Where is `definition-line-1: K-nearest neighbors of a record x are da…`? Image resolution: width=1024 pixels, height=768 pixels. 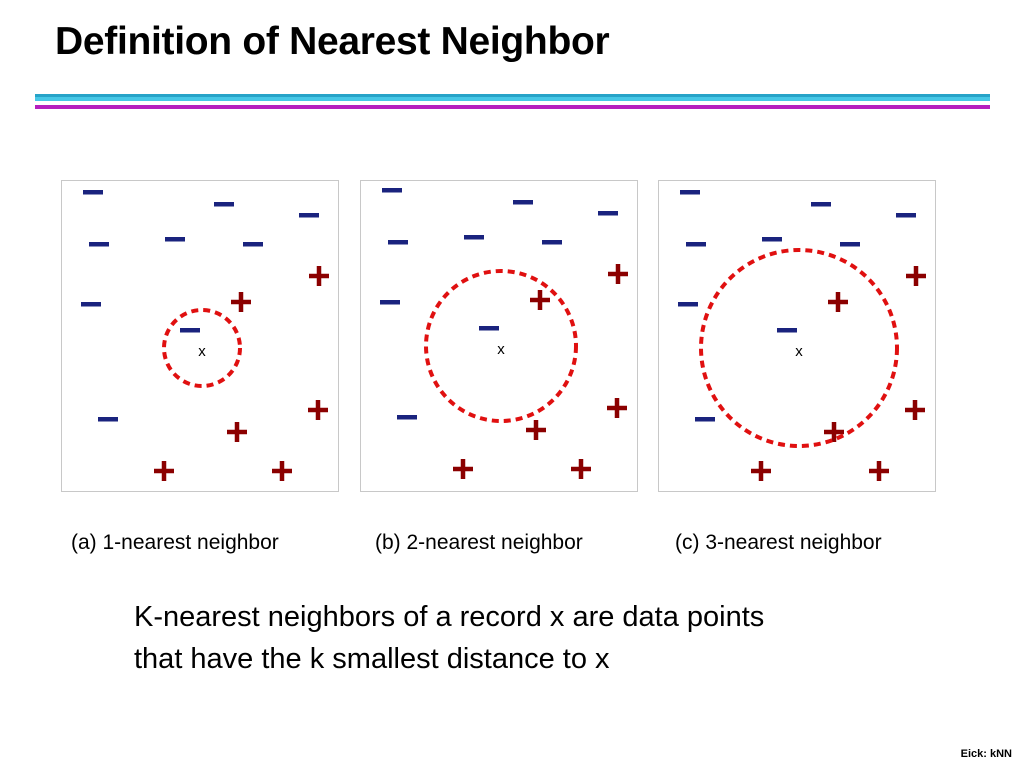 definition-line-1: K-nearest neighbors of a record x are da… is located at coordinates (449, 617).